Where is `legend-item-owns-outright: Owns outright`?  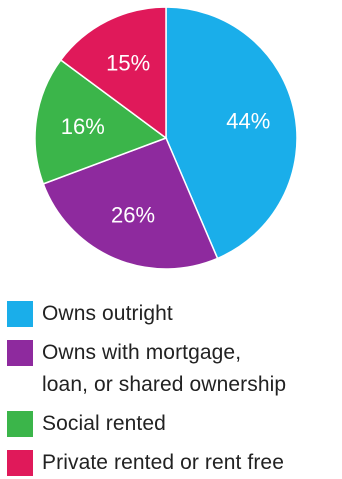 legend-item-owns-outright: Owns outright is located at coordinates (171, 314).